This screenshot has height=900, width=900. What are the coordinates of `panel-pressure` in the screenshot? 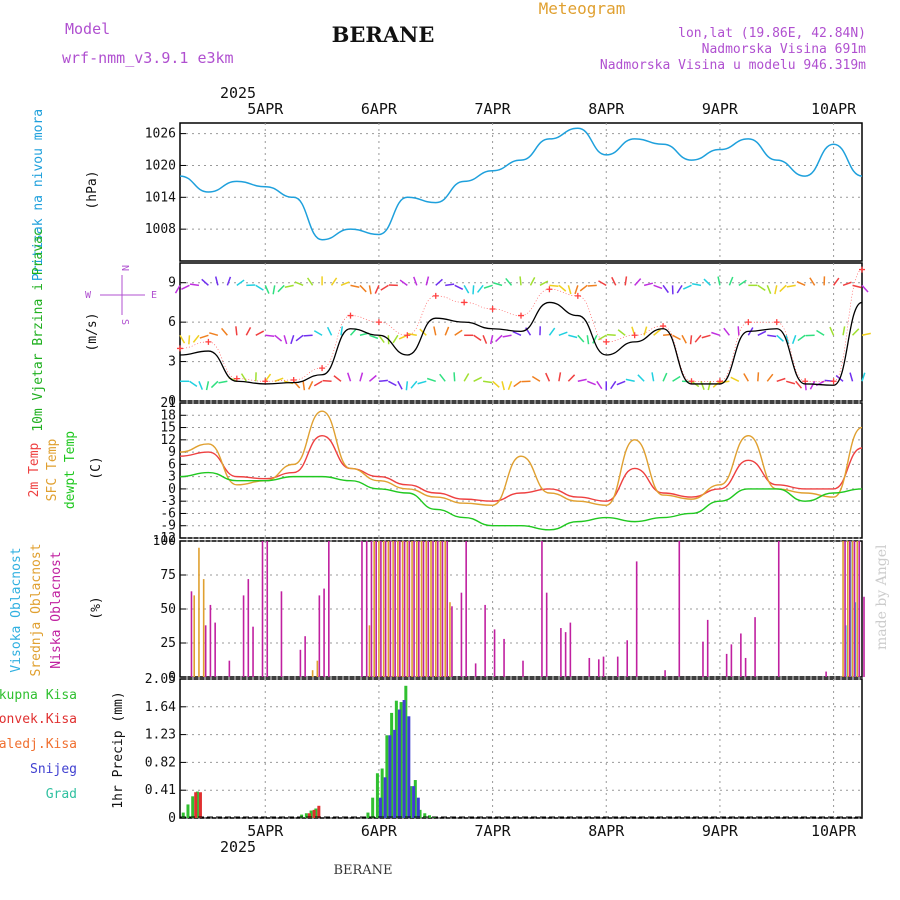 It's located at (521, 192).